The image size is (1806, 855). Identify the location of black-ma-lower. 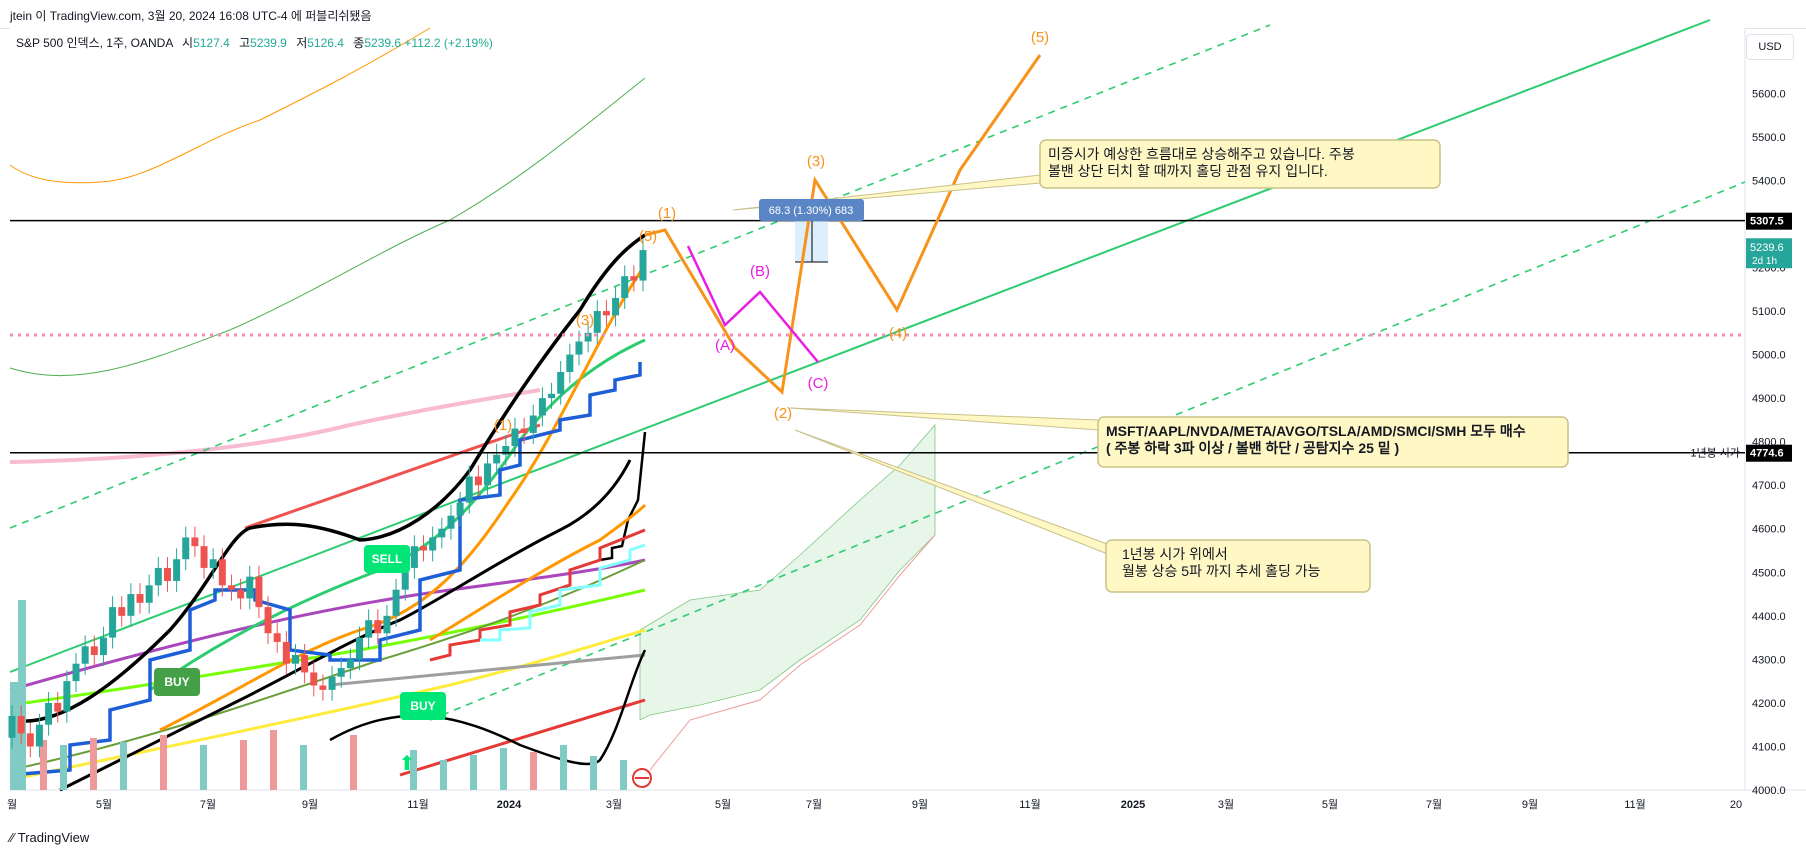
(623, 496).